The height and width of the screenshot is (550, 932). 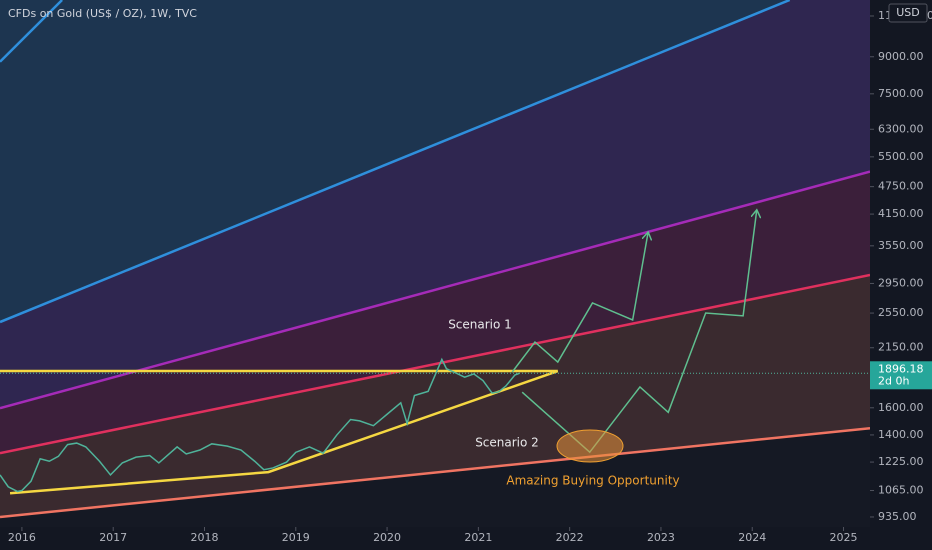 I want to click on price-line, so click(x=260, y=425).